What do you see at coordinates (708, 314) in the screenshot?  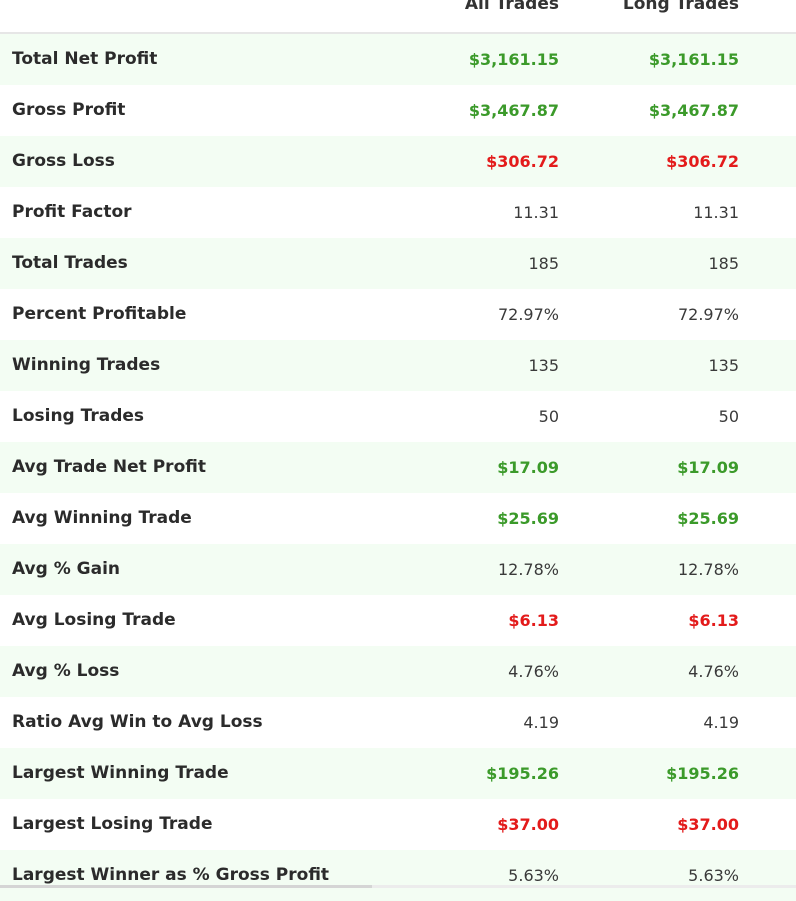 I see `long-trades-value: 72.97%` at bounding box center [708, 314].